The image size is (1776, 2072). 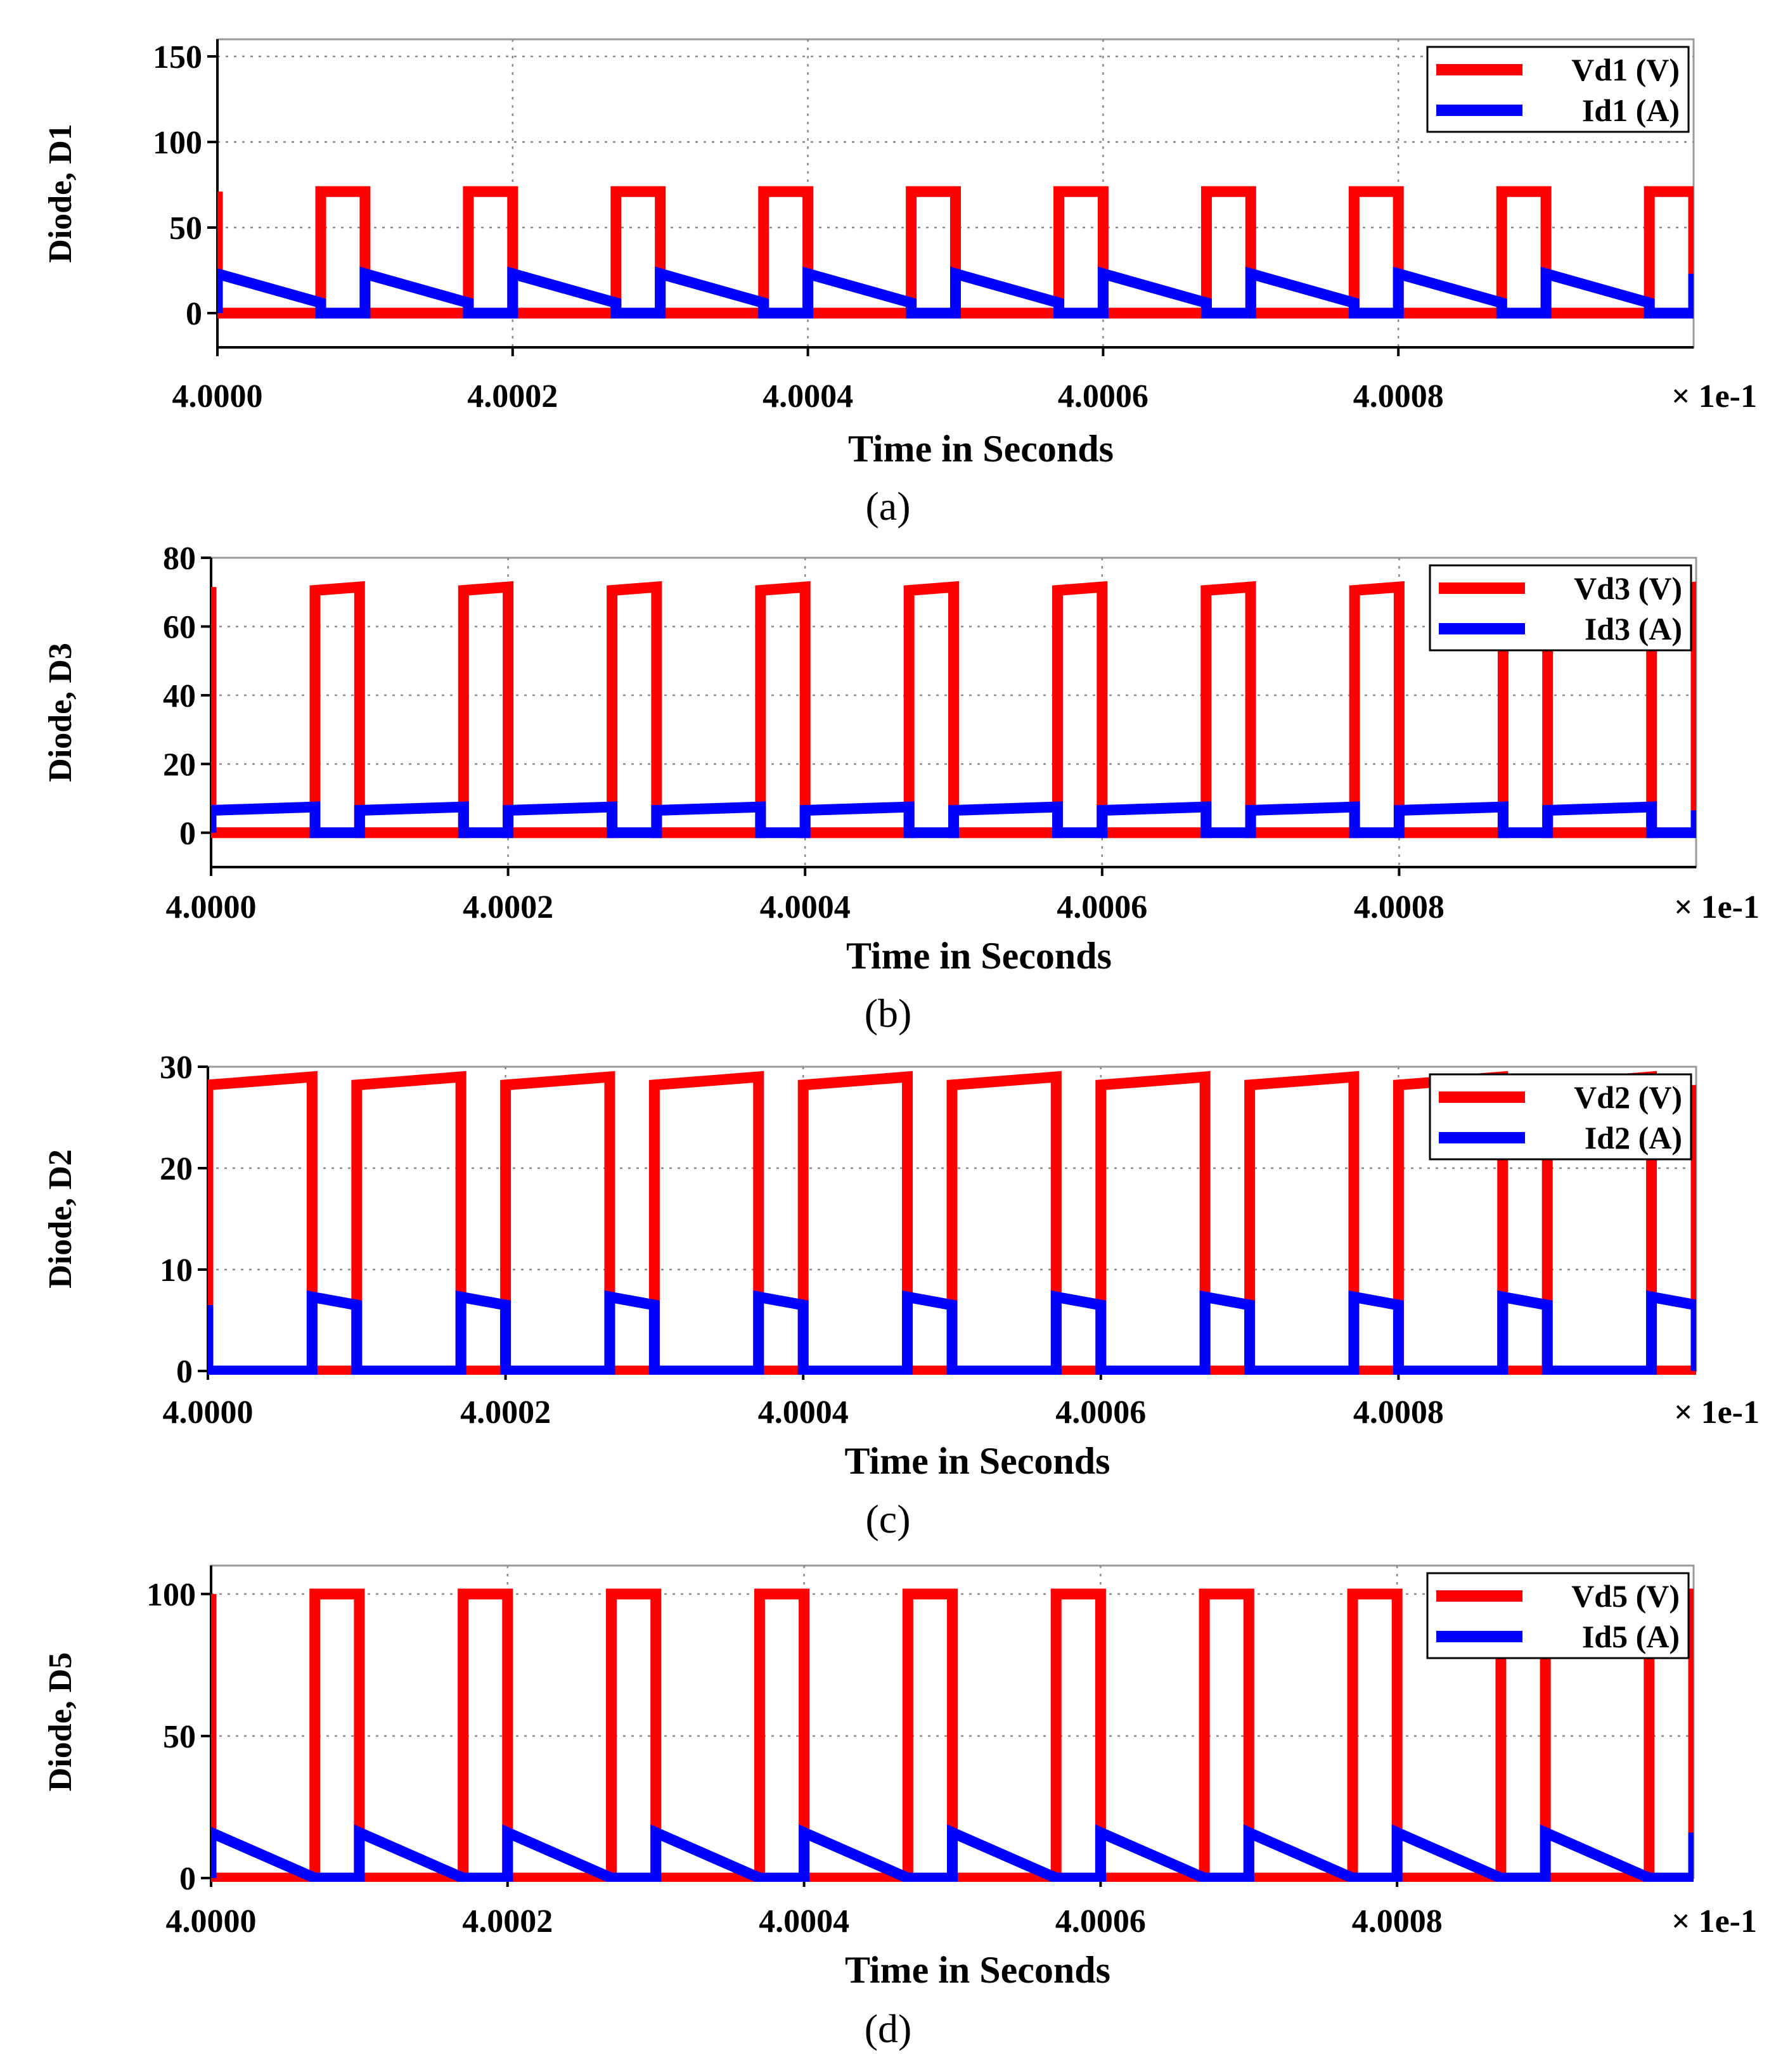 What do you see at coordinates (888, 1013) in the screenshot?
I see `panel-caption: (b)` at bounding box center [888, 1013].